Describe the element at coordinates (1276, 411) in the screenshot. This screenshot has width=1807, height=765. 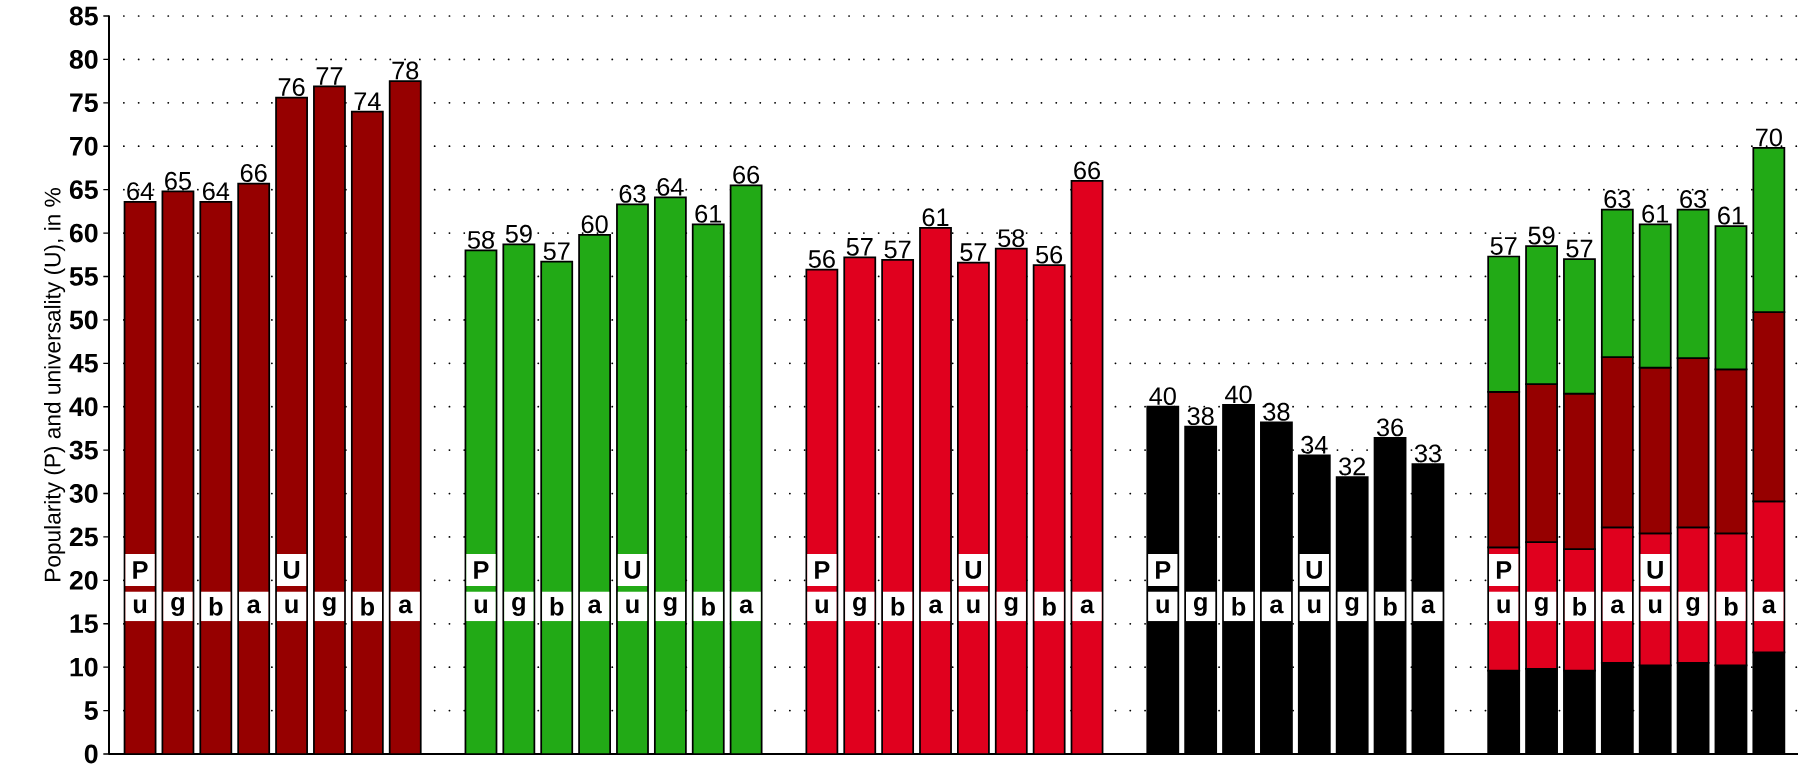
I see `data-label: 38` at that location.